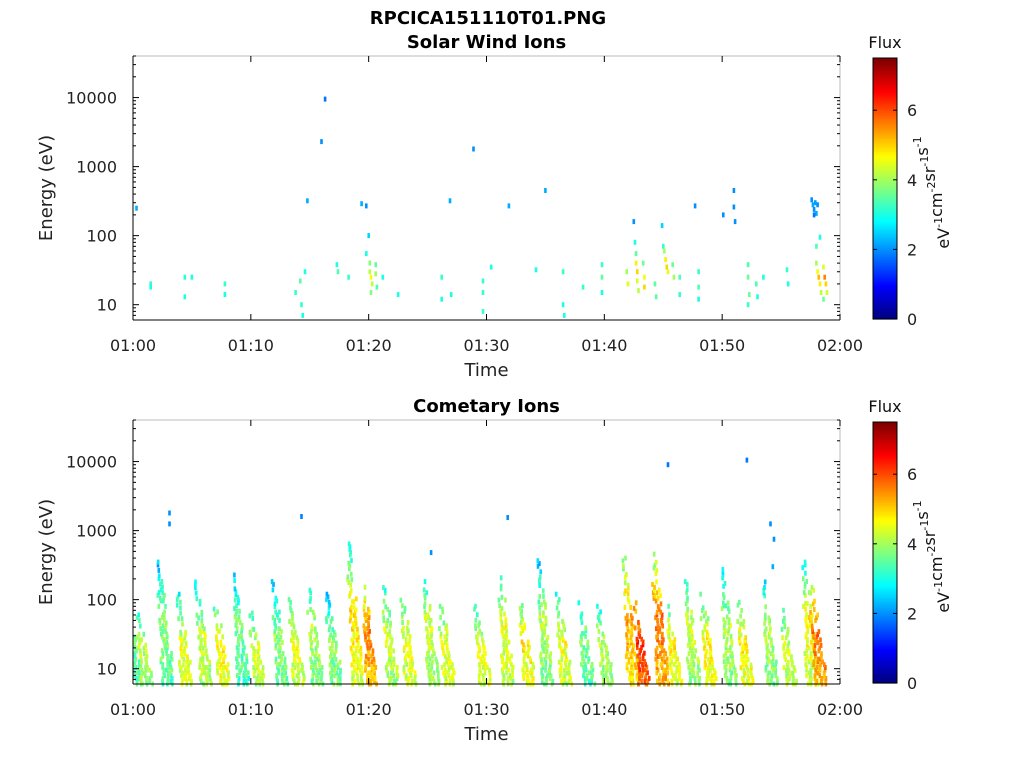 The width and height of the screenshot is (1024, 768). Describe the element at coordinates (912, 110) in the screenshot. I see `colorbar-tick-label: 6` at that location.